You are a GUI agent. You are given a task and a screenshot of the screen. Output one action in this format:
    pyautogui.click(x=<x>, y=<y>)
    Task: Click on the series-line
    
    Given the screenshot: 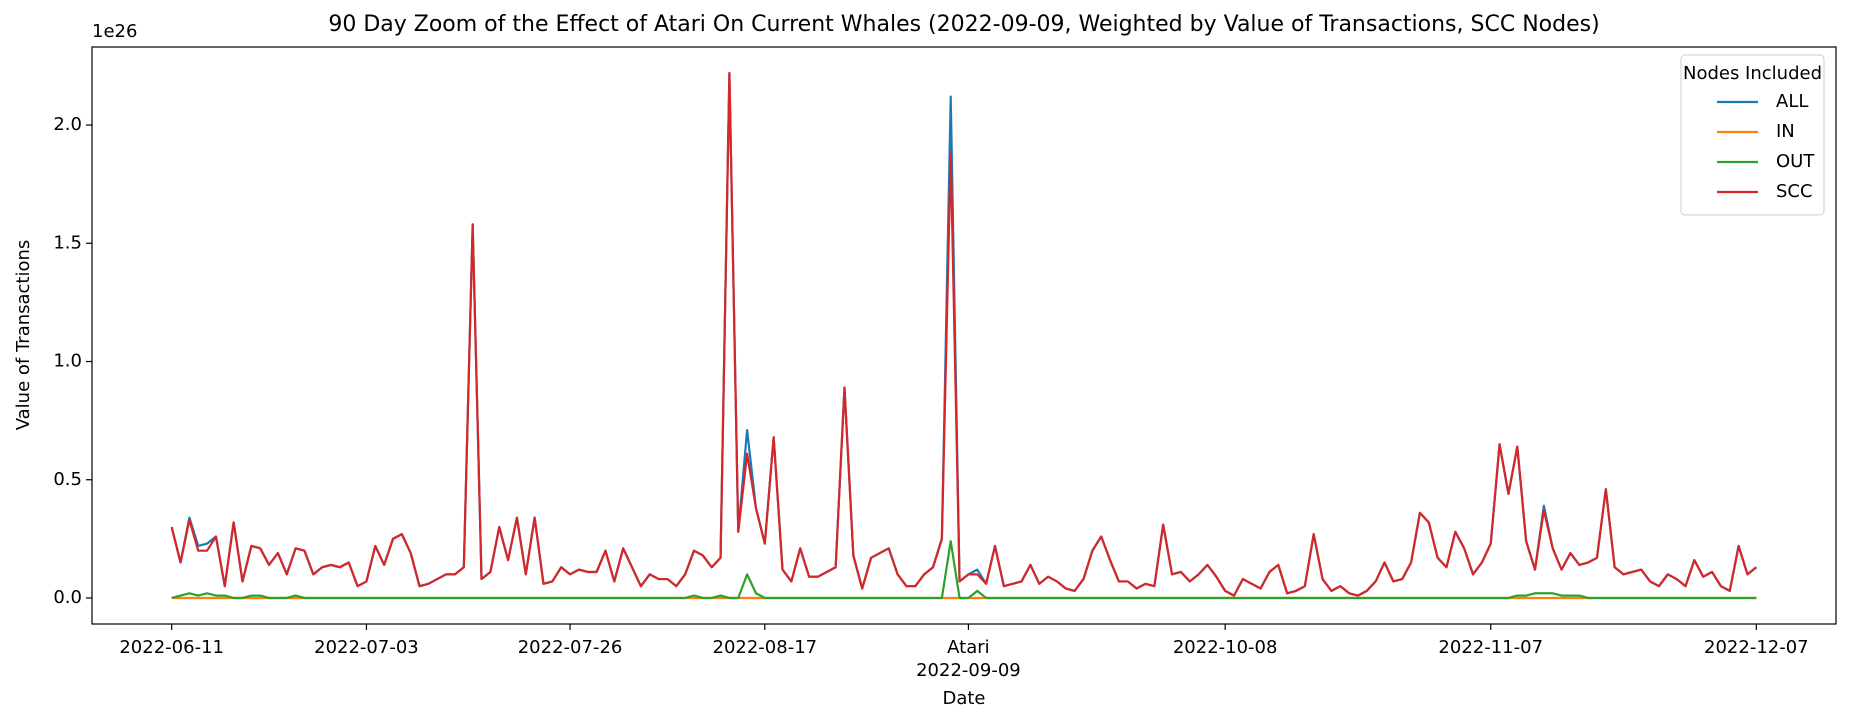 What is the action you would take?
    pyautogui.click(x=964, y=570)
    